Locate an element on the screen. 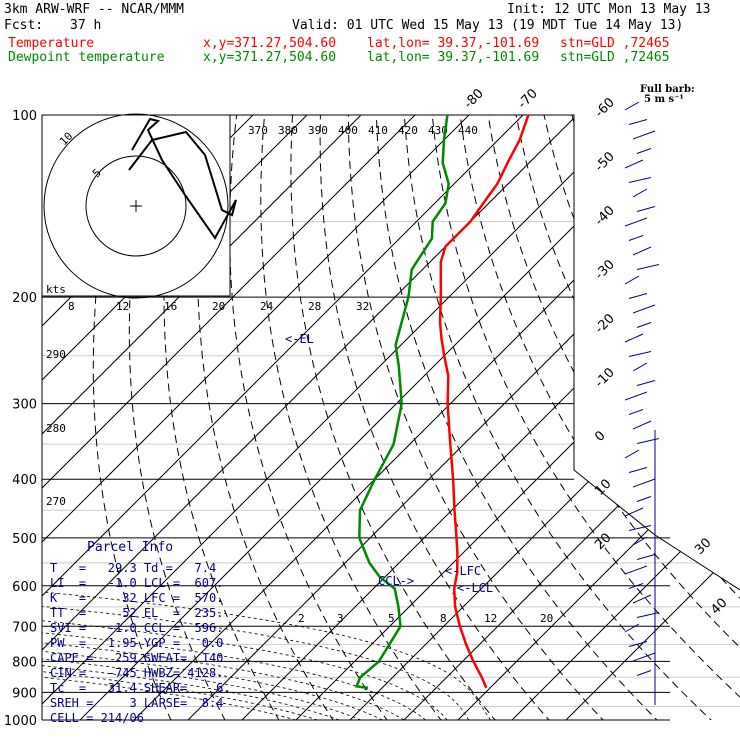 Image resolution: width=740 pixels, height=740 pixels. mixing-ratio-label: 12 is located at coordinates (490, 618).